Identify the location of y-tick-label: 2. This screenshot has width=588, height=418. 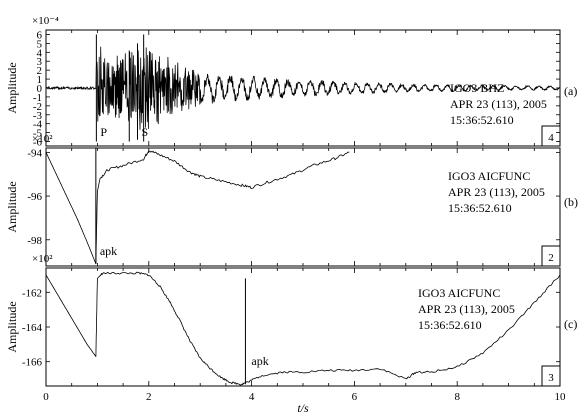
(40, 71).